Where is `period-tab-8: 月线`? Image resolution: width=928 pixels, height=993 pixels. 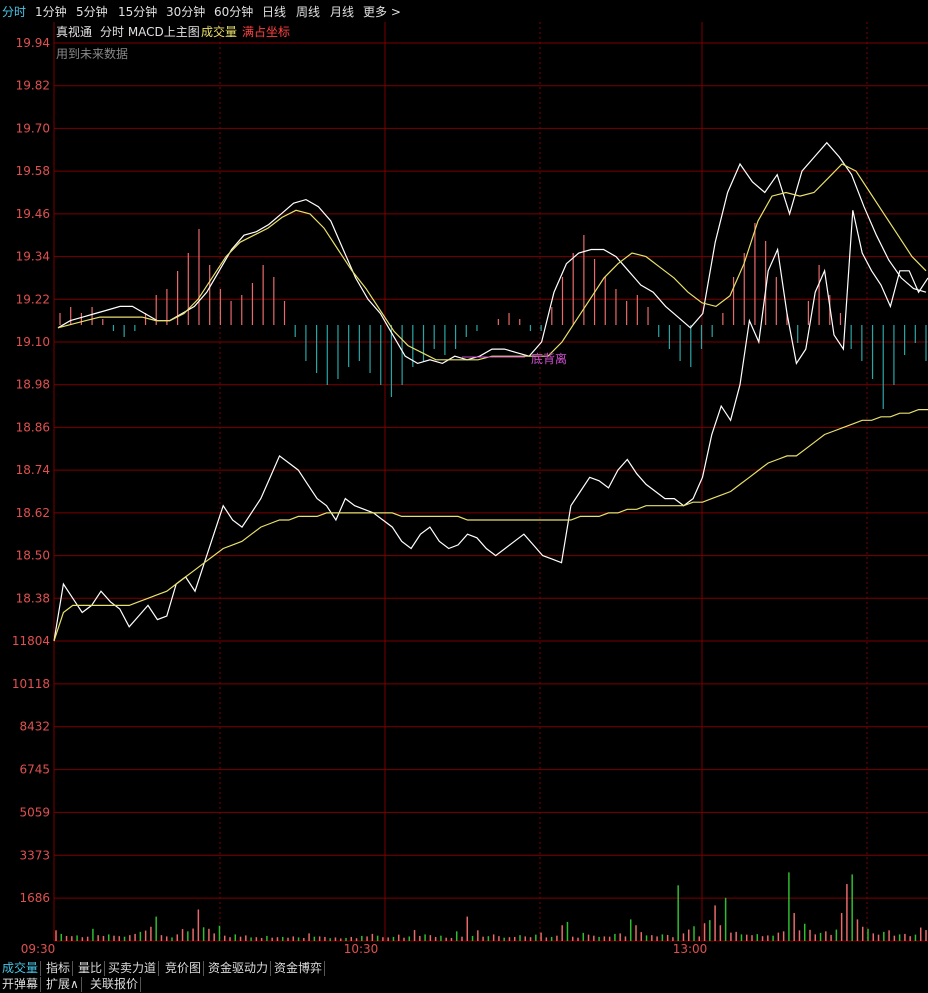 period-tab-8: 月线 is located at coordinates (342, 12).